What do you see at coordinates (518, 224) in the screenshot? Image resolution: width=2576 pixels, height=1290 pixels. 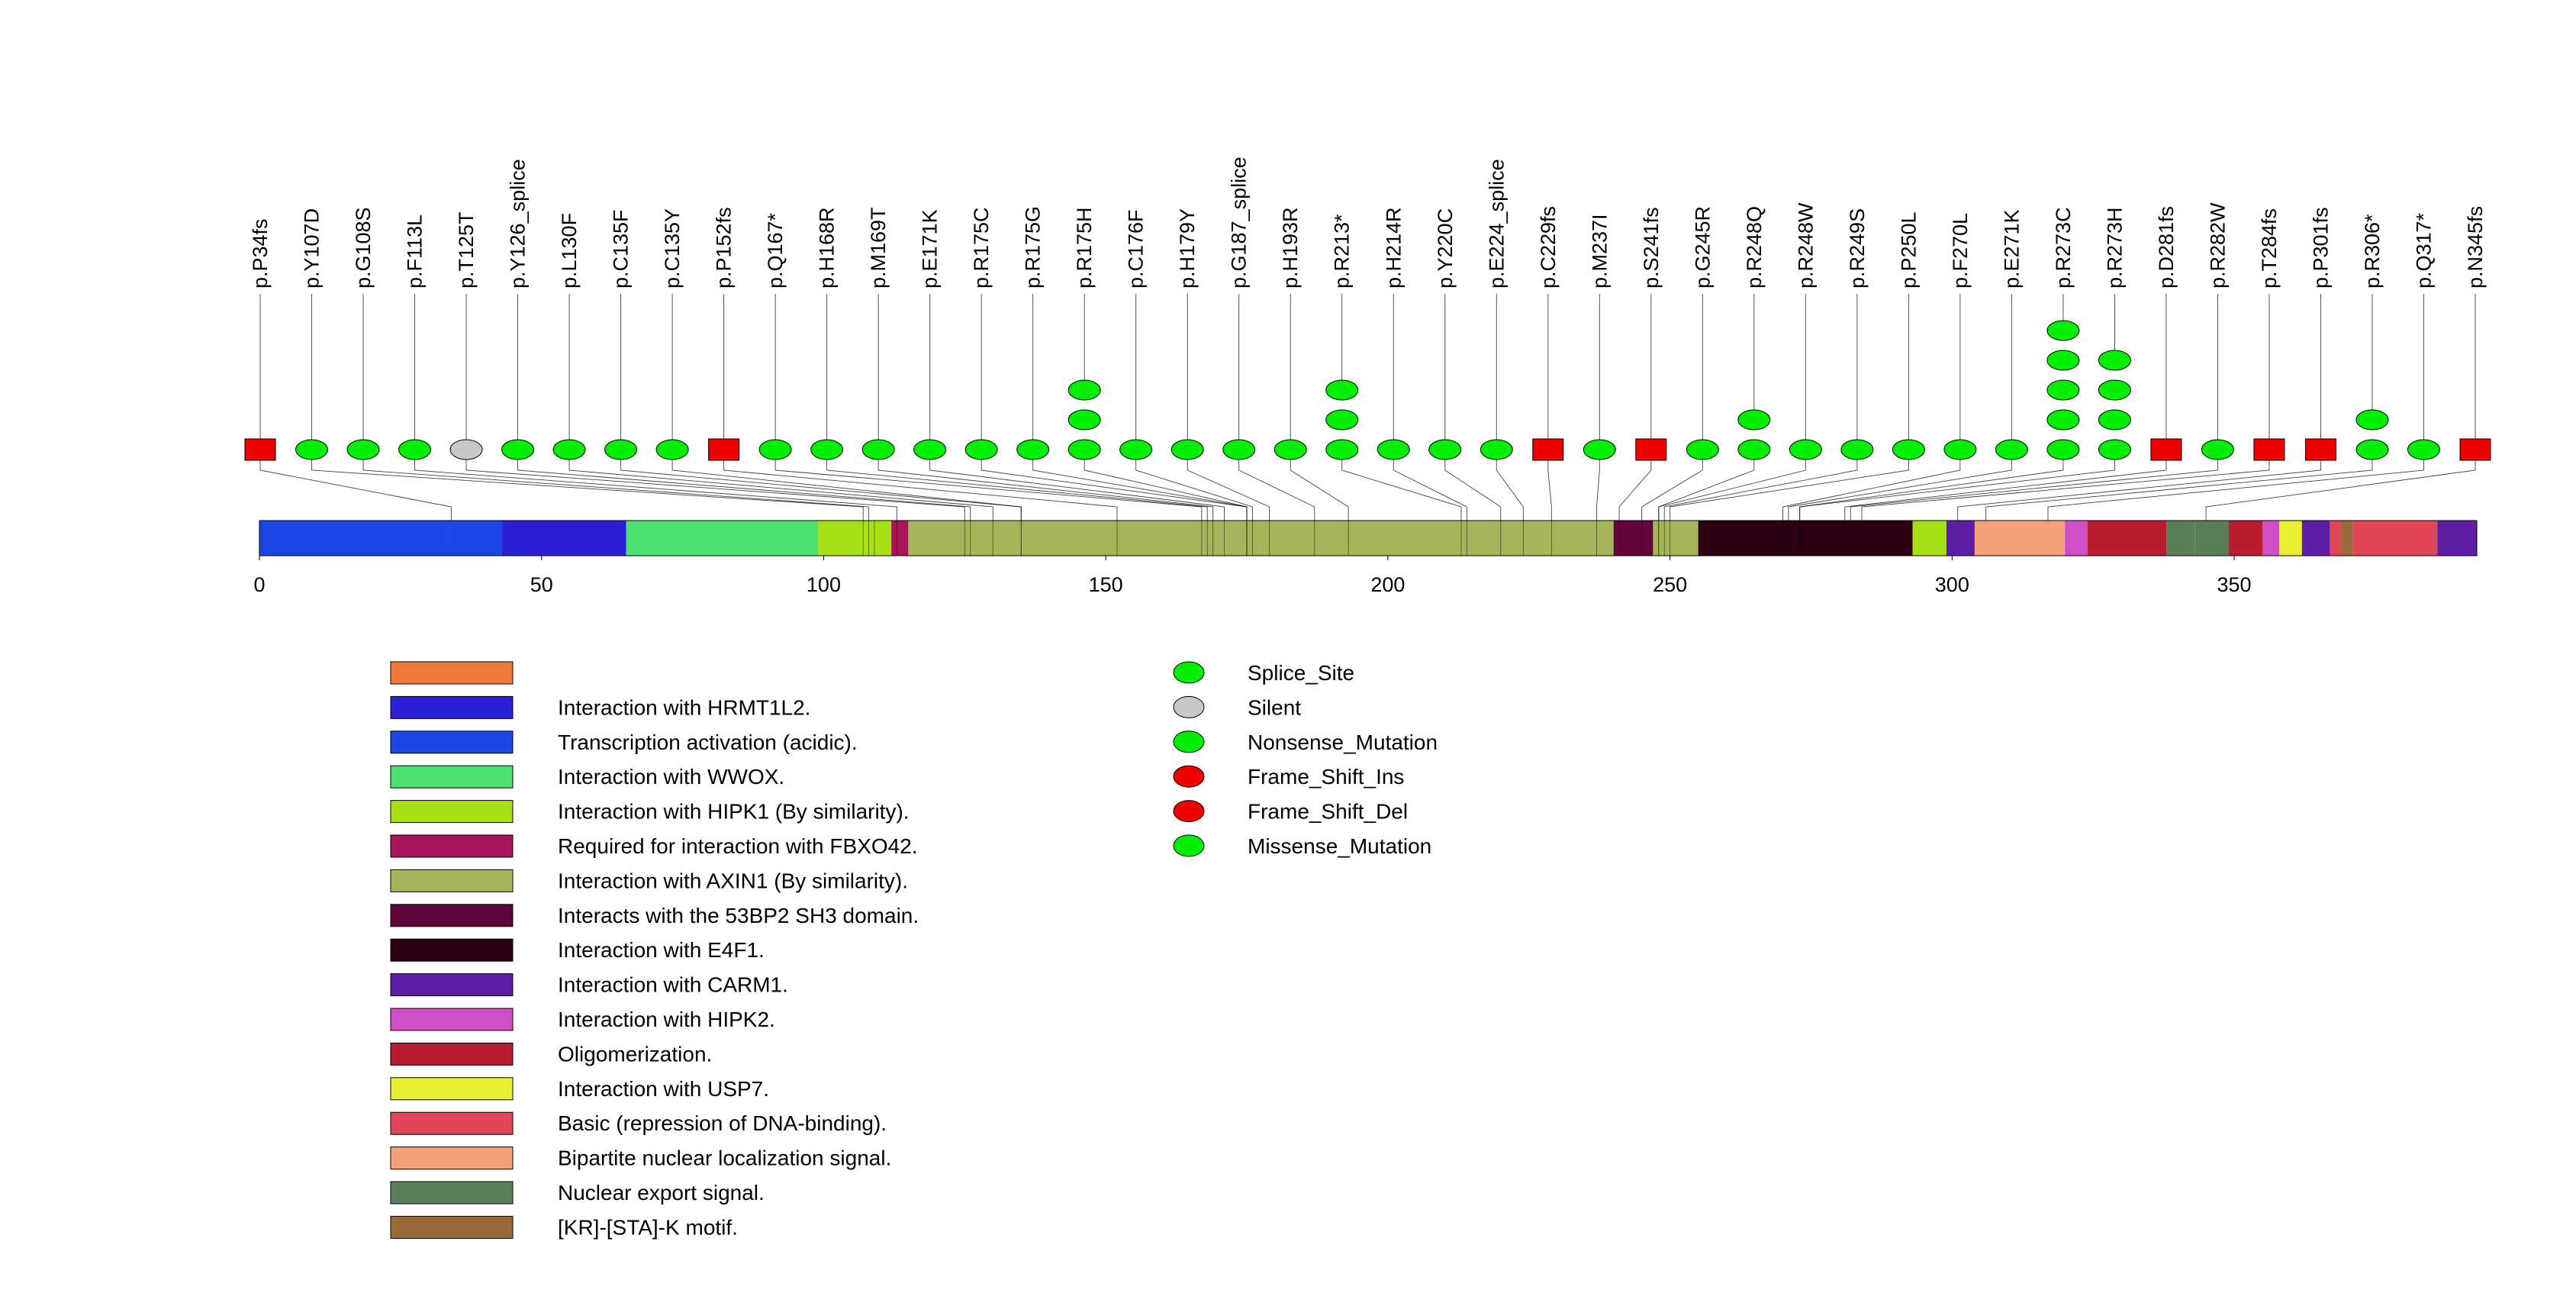 I see `mutation-label-p-y126-splice: p.Y126_splice` at bounding box center [518, 224].